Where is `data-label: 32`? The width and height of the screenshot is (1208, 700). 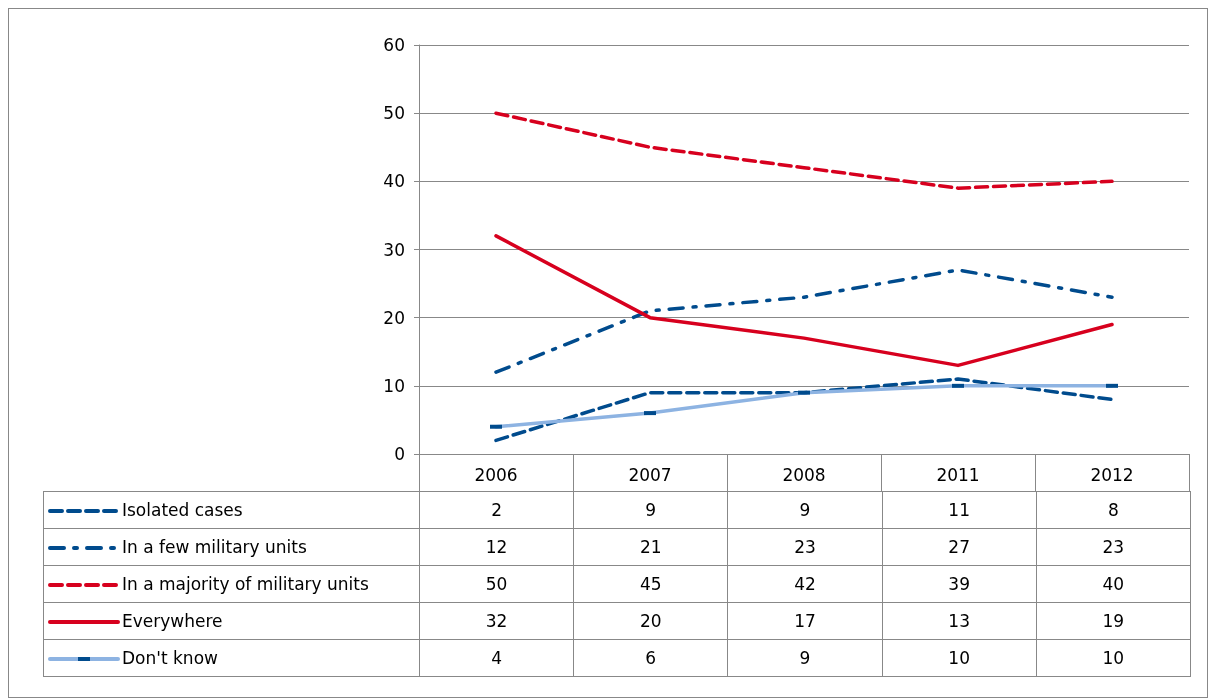 data-label: 32 is located at coordinates (496, 621).